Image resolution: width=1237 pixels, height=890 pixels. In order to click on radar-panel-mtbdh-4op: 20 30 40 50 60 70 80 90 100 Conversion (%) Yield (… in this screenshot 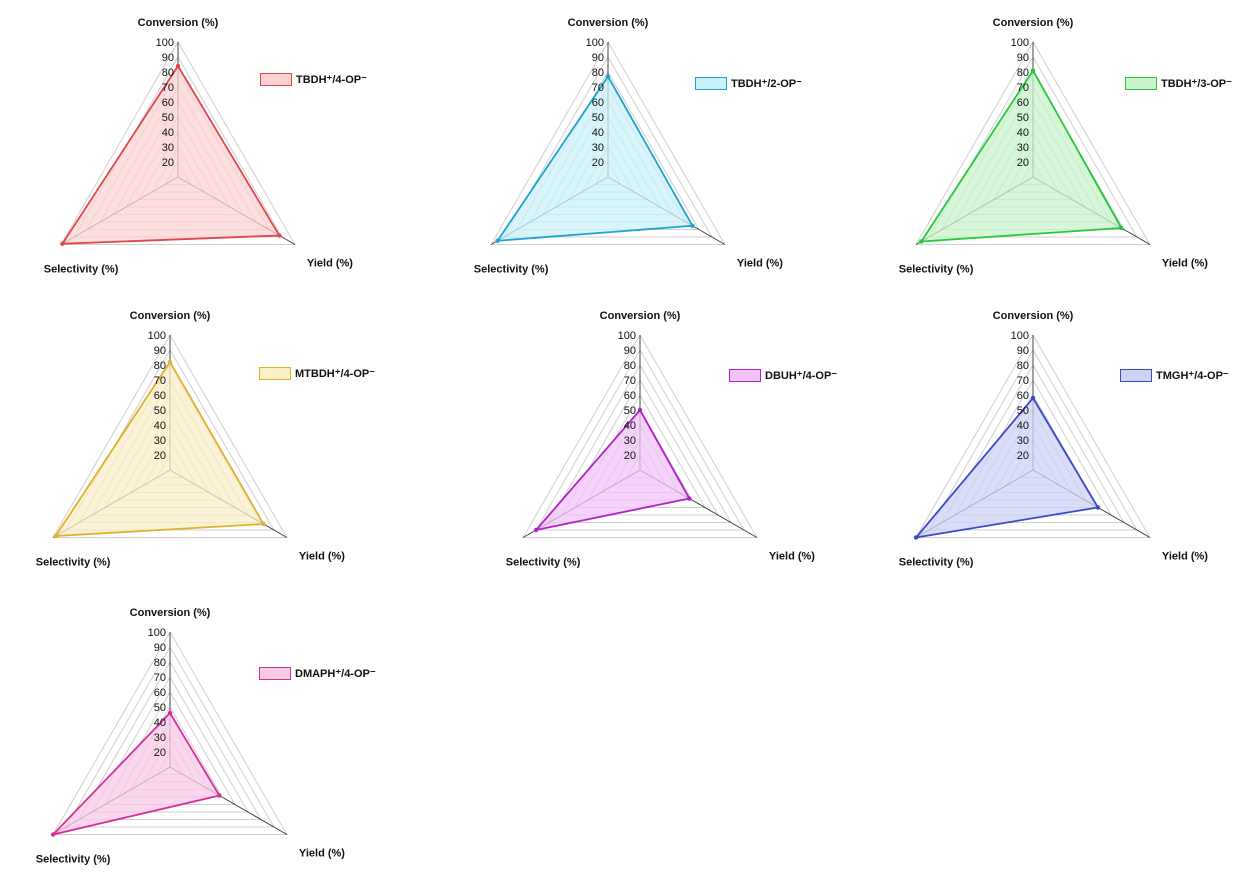, I will do `click(212, 448)`.